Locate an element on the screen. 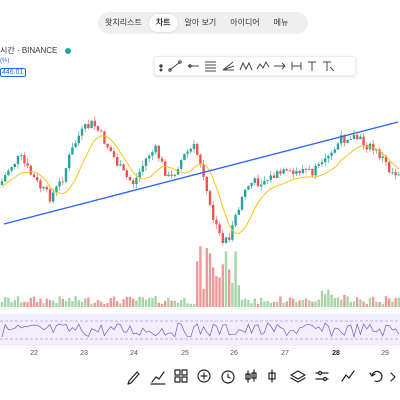 Image resolution: width=400 pixels, height=400 pixels. compare-icon is located at coordinates (272, 376).